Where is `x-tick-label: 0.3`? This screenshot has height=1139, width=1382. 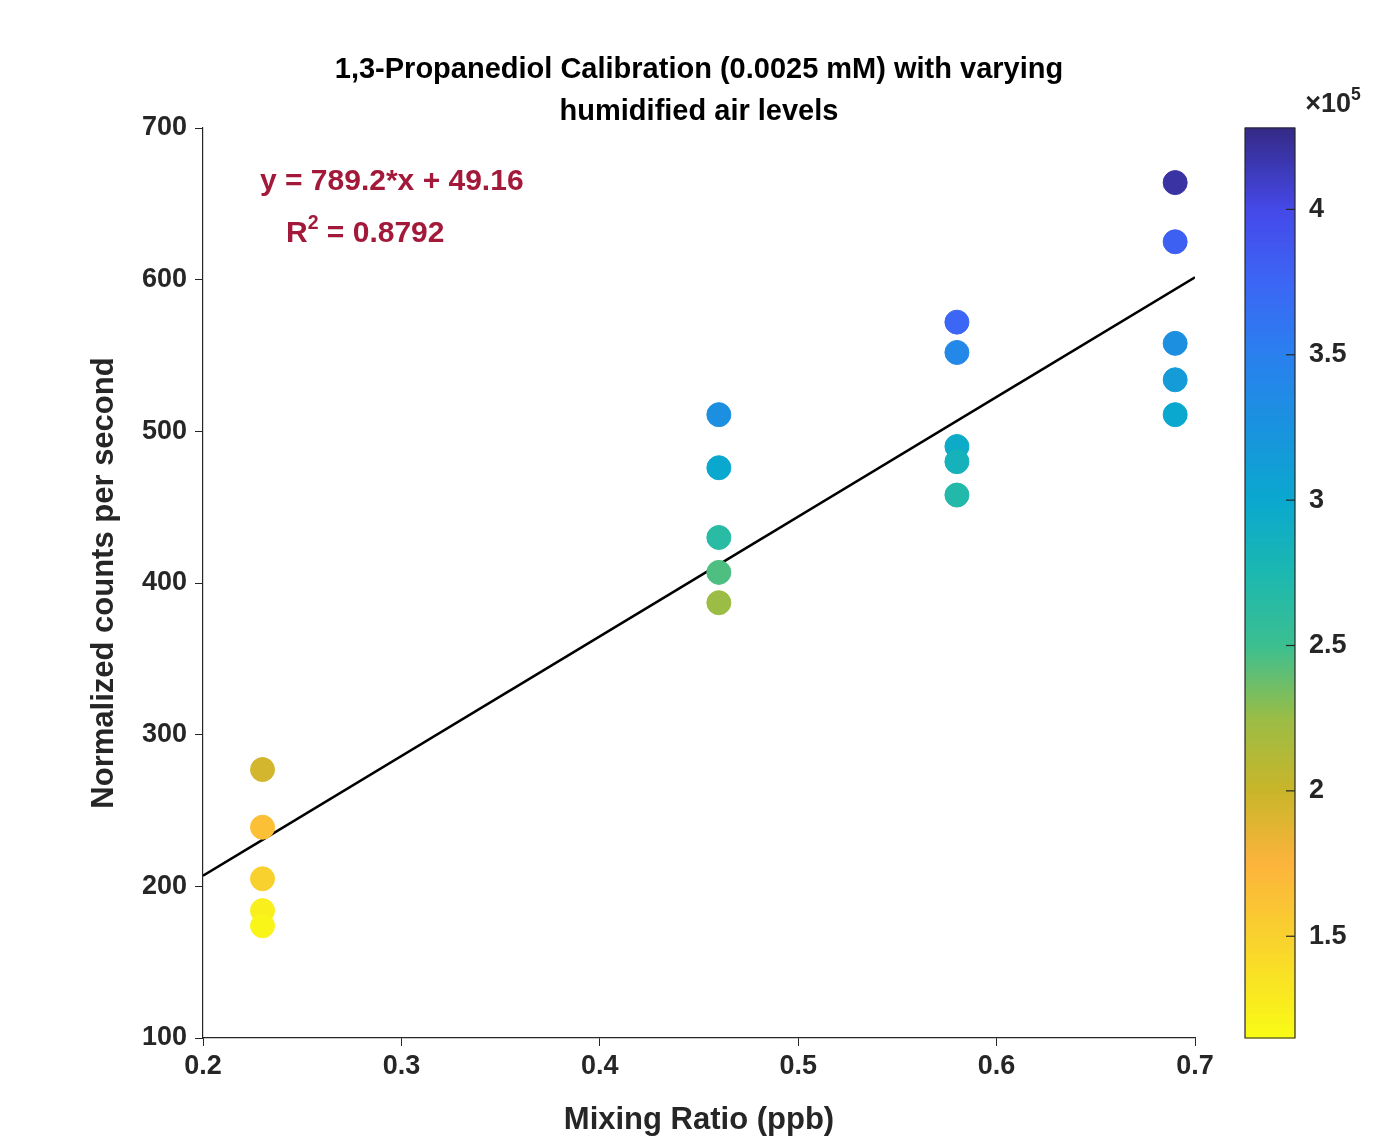 x-tick-label: 0.3 is located at coordinates (401, 1064).